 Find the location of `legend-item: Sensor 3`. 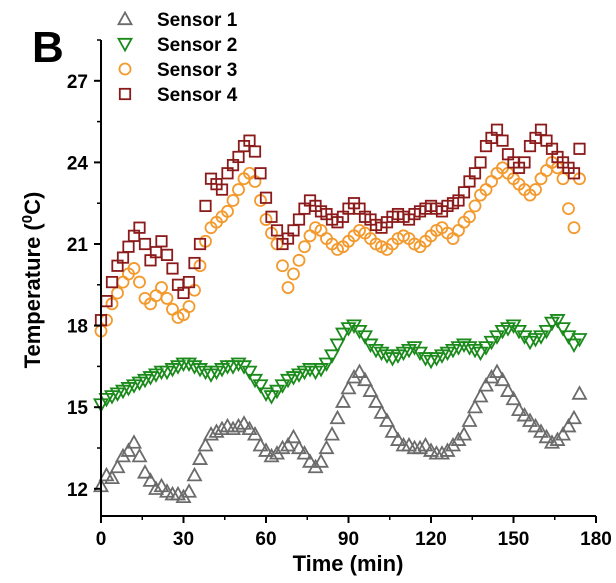

legend-item: Sensor 3 is located at coordinates (177, 70).